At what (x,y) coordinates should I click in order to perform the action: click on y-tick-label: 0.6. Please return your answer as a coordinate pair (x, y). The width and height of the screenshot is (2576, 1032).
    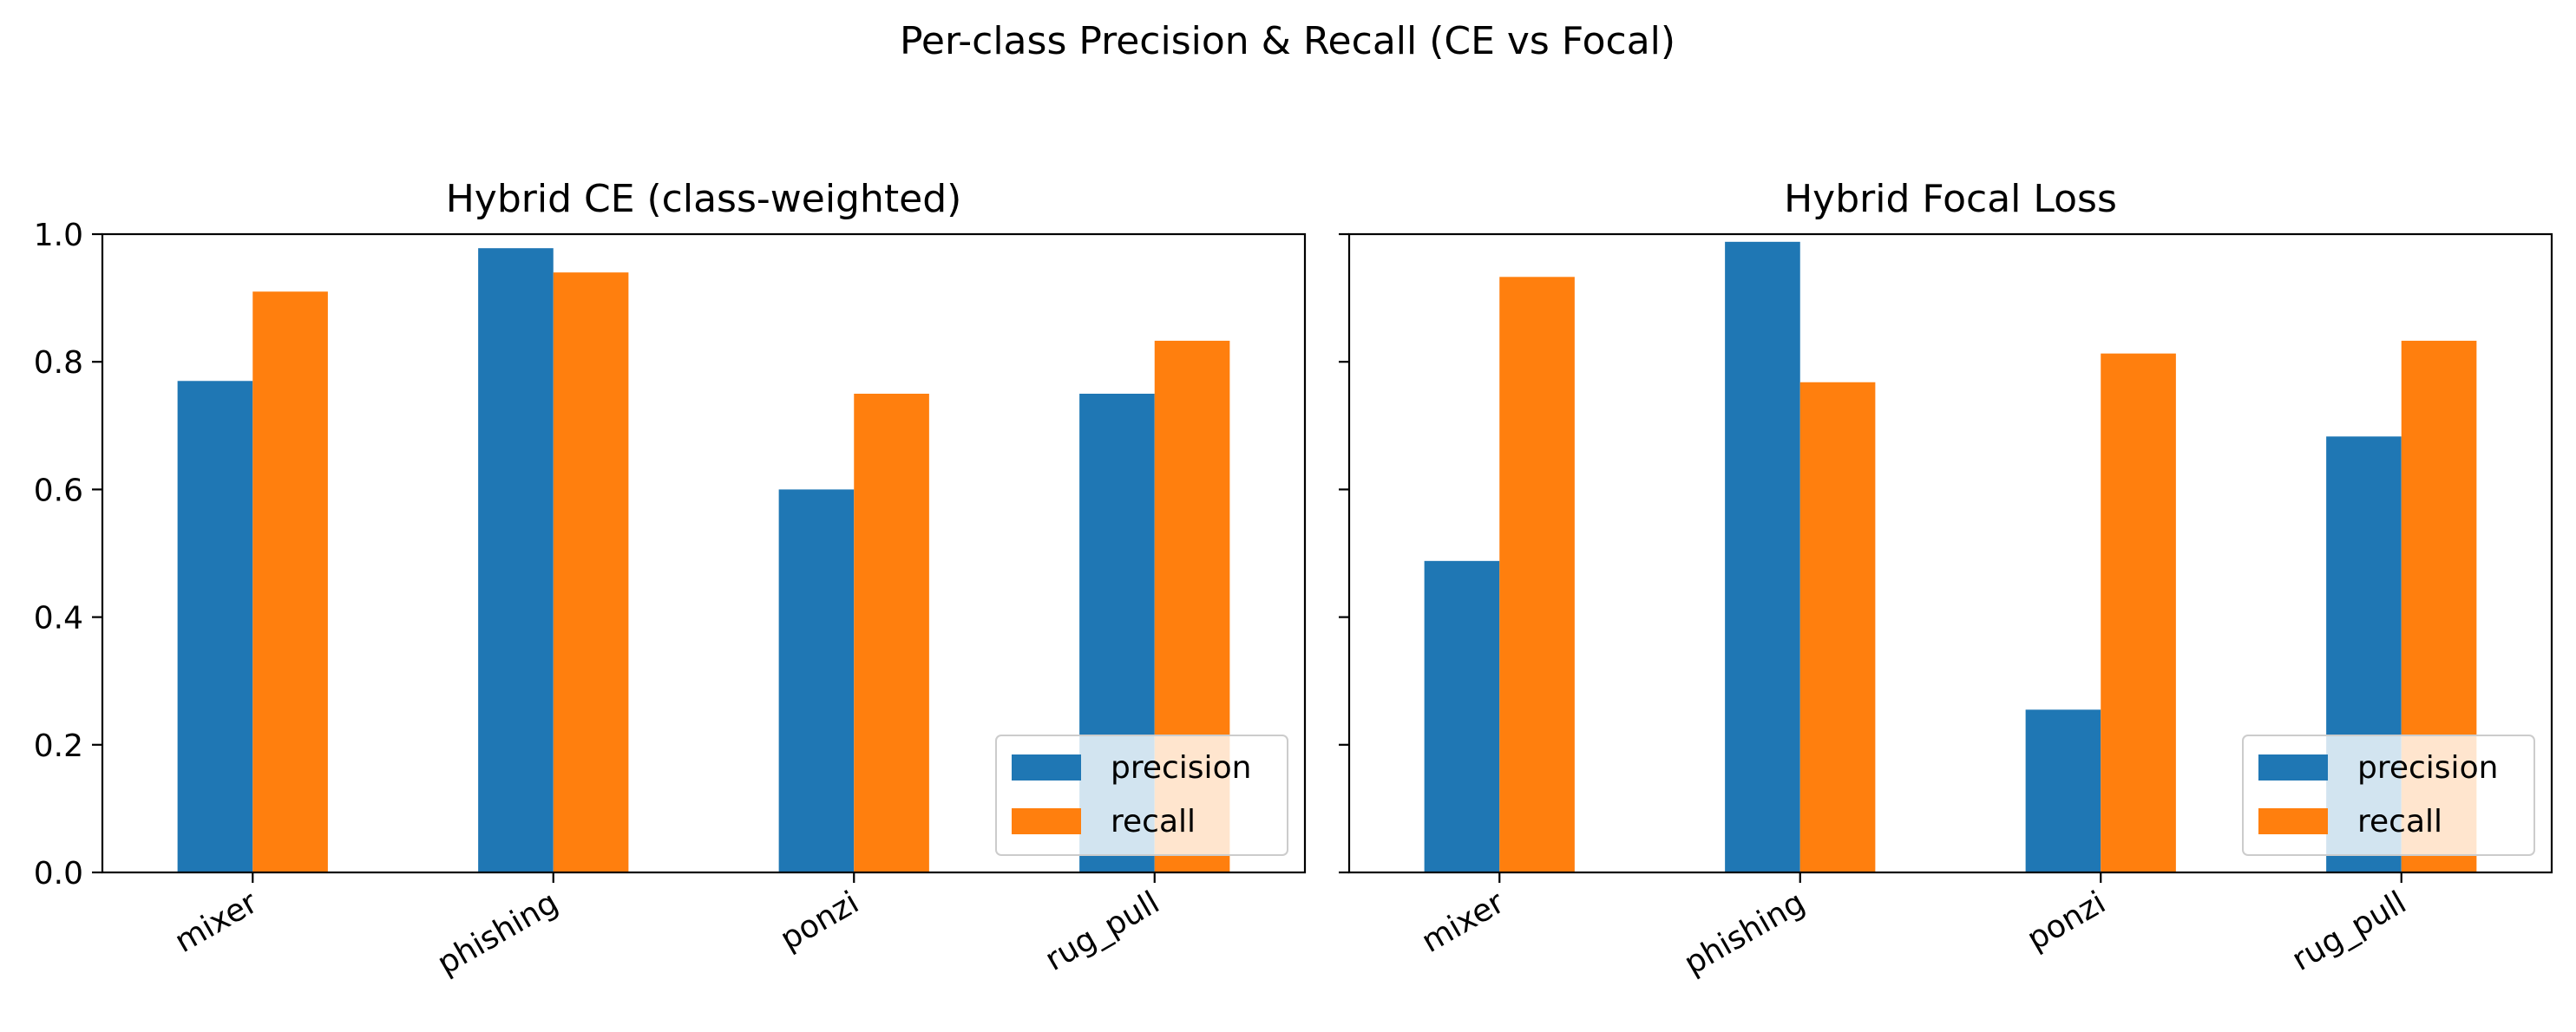
    Looking at the image, I should click on (58, 491).